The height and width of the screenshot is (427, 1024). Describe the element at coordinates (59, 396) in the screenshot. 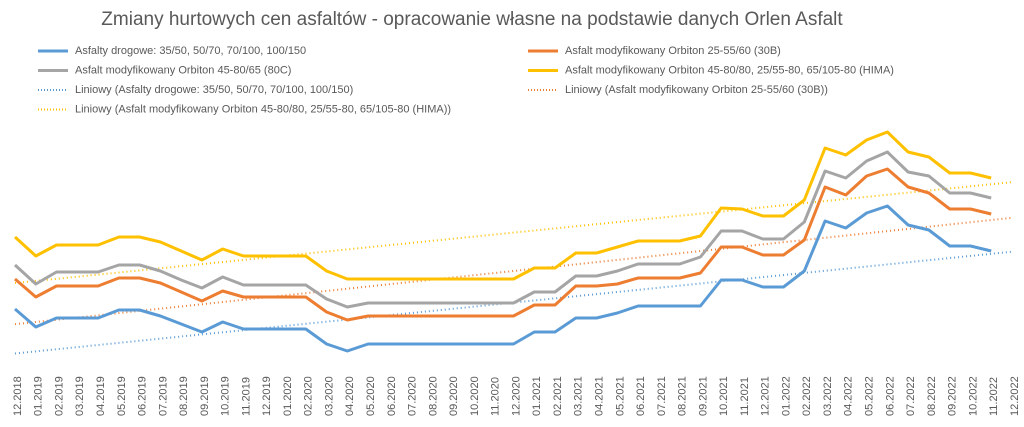

I see `x-tick-label: 02.2019` at that location.